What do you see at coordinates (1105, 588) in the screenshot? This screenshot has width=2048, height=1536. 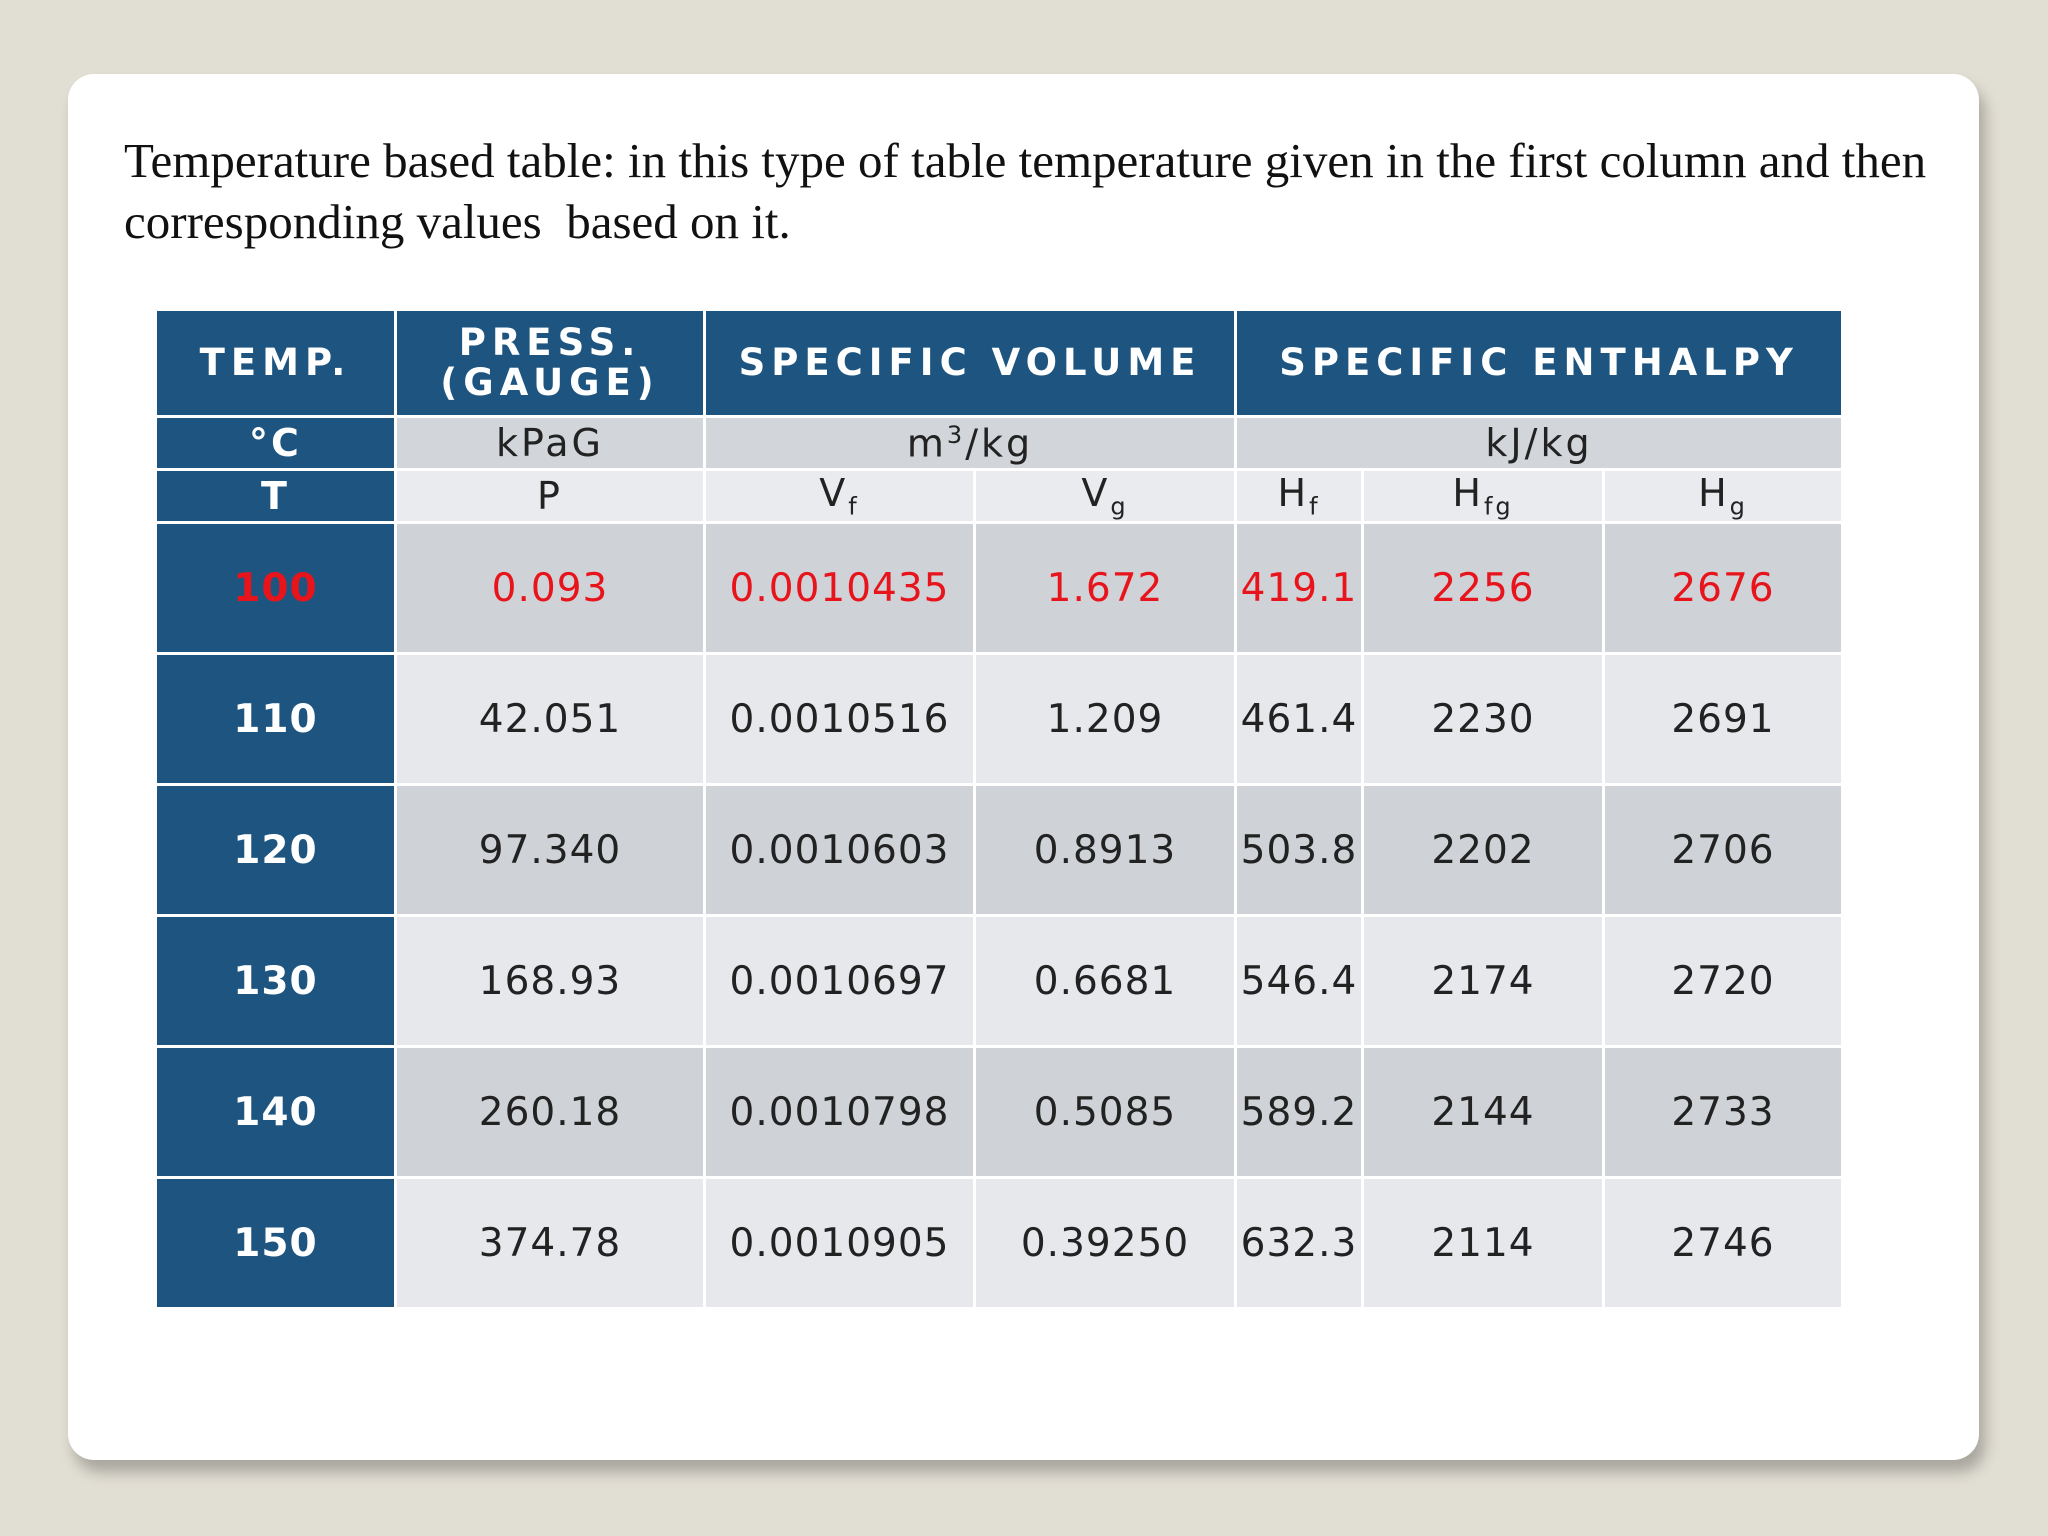 I see `value-cell: 1.672` at bounding box center [1105, 588].